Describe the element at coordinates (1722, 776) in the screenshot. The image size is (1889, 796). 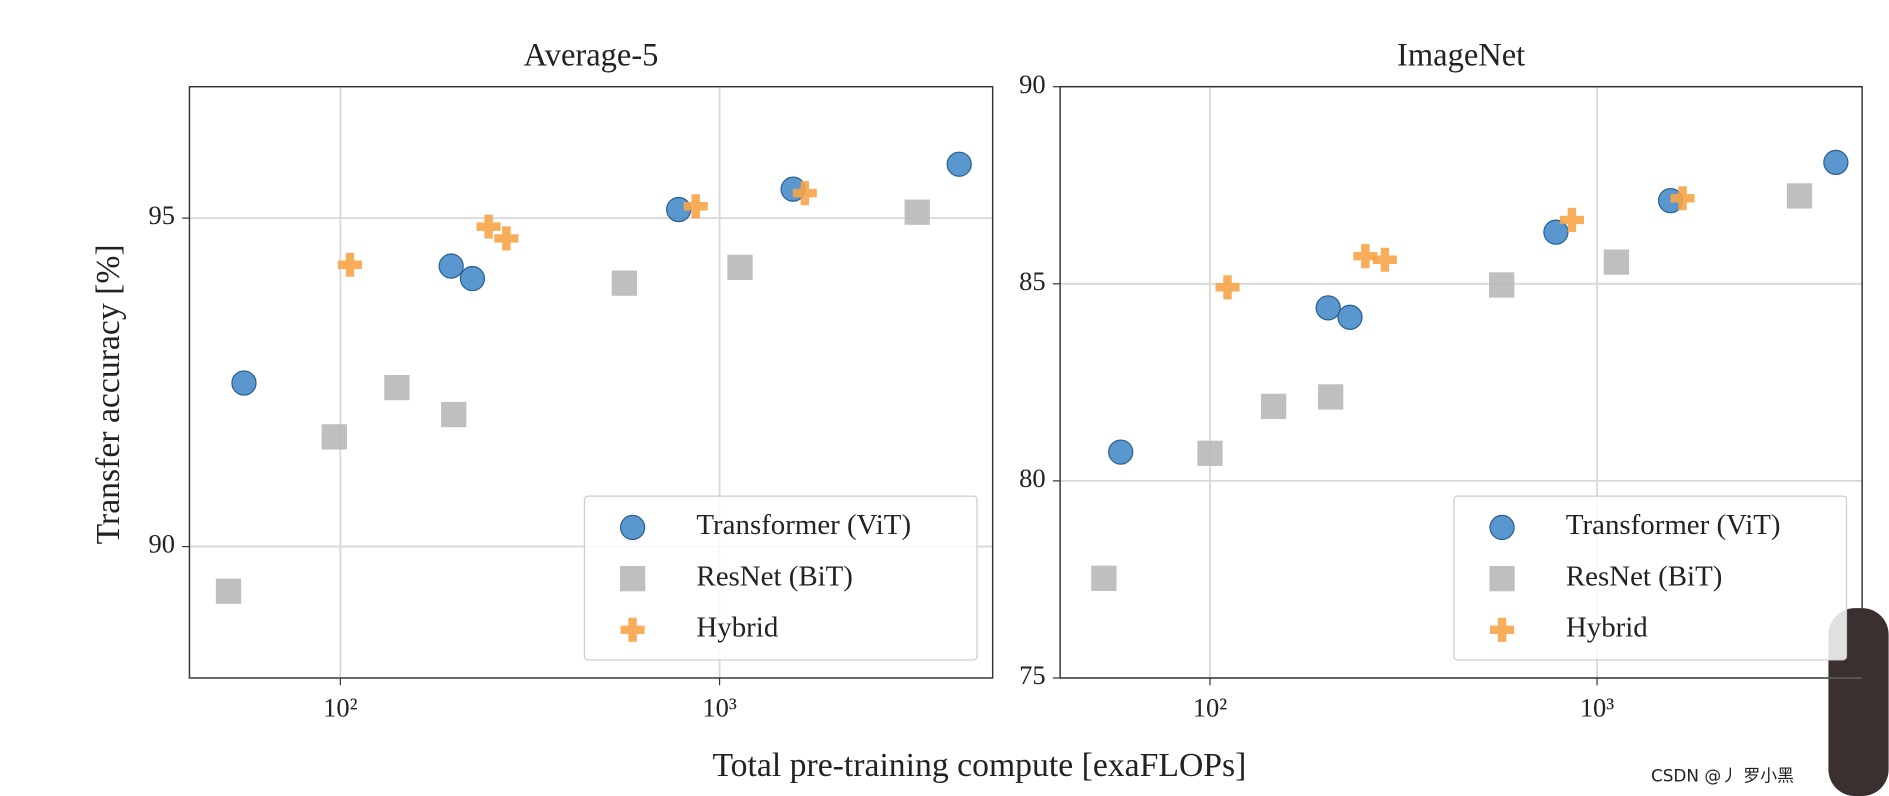
I see `watermark: CSDN @丿 罗小黑` at that location.